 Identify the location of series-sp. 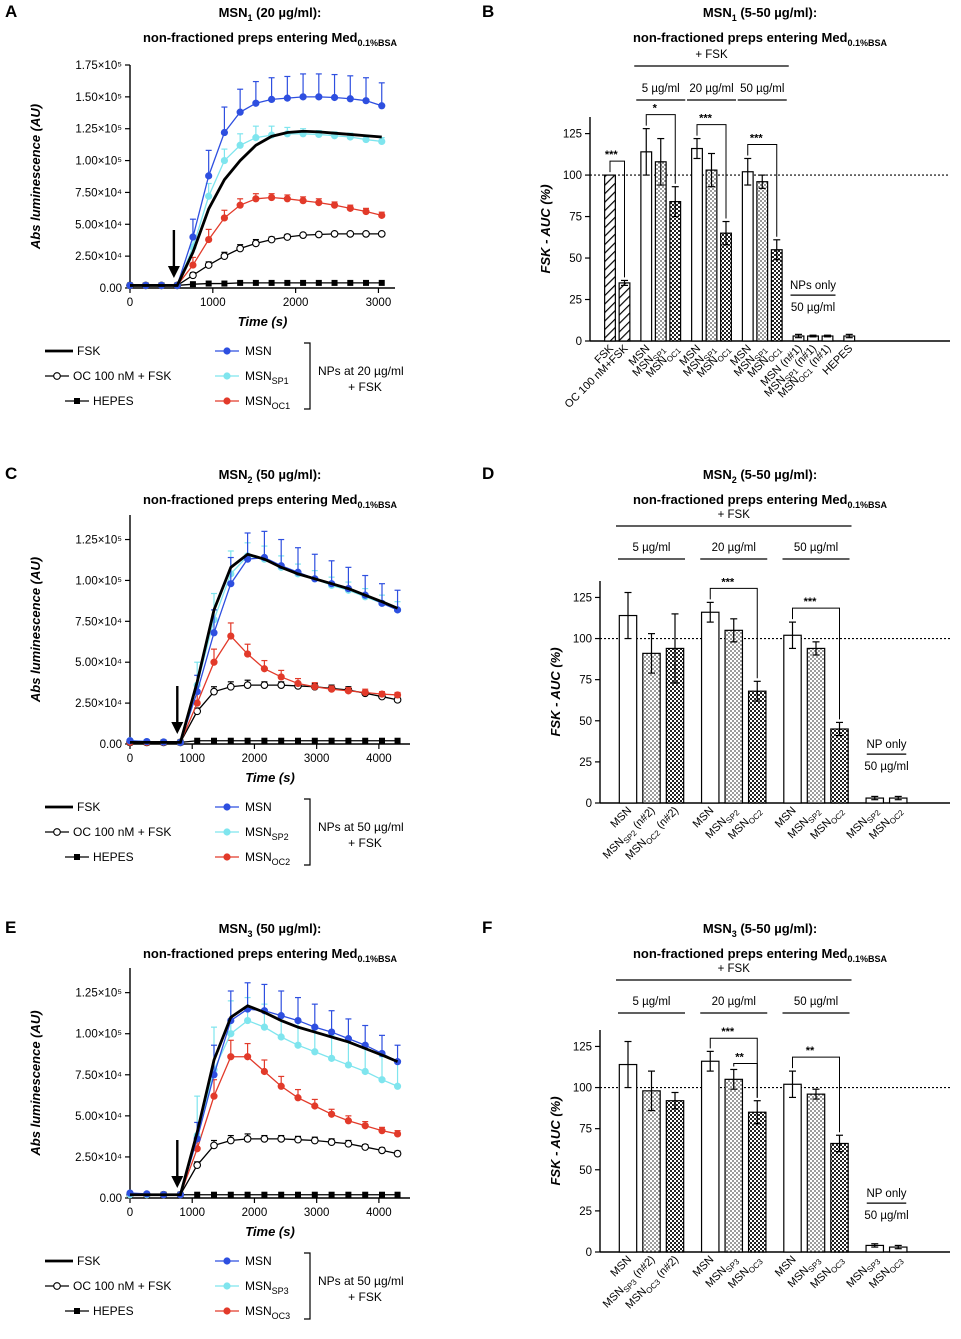
(264, 644).